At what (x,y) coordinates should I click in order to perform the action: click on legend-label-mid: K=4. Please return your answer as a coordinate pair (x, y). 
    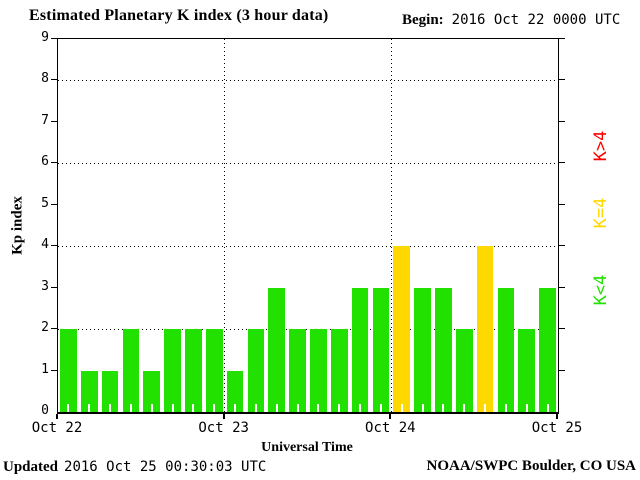
    Looking at the image, I should click on (601, 213).